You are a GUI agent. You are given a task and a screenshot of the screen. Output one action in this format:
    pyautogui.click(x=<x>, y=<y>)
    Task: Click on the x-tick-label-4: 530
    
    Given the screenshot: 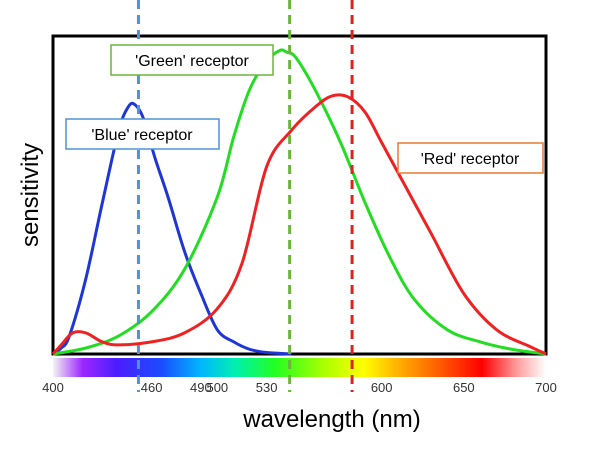 What is the action you would take?
    pyautogui.click(x=267, y=387)
    